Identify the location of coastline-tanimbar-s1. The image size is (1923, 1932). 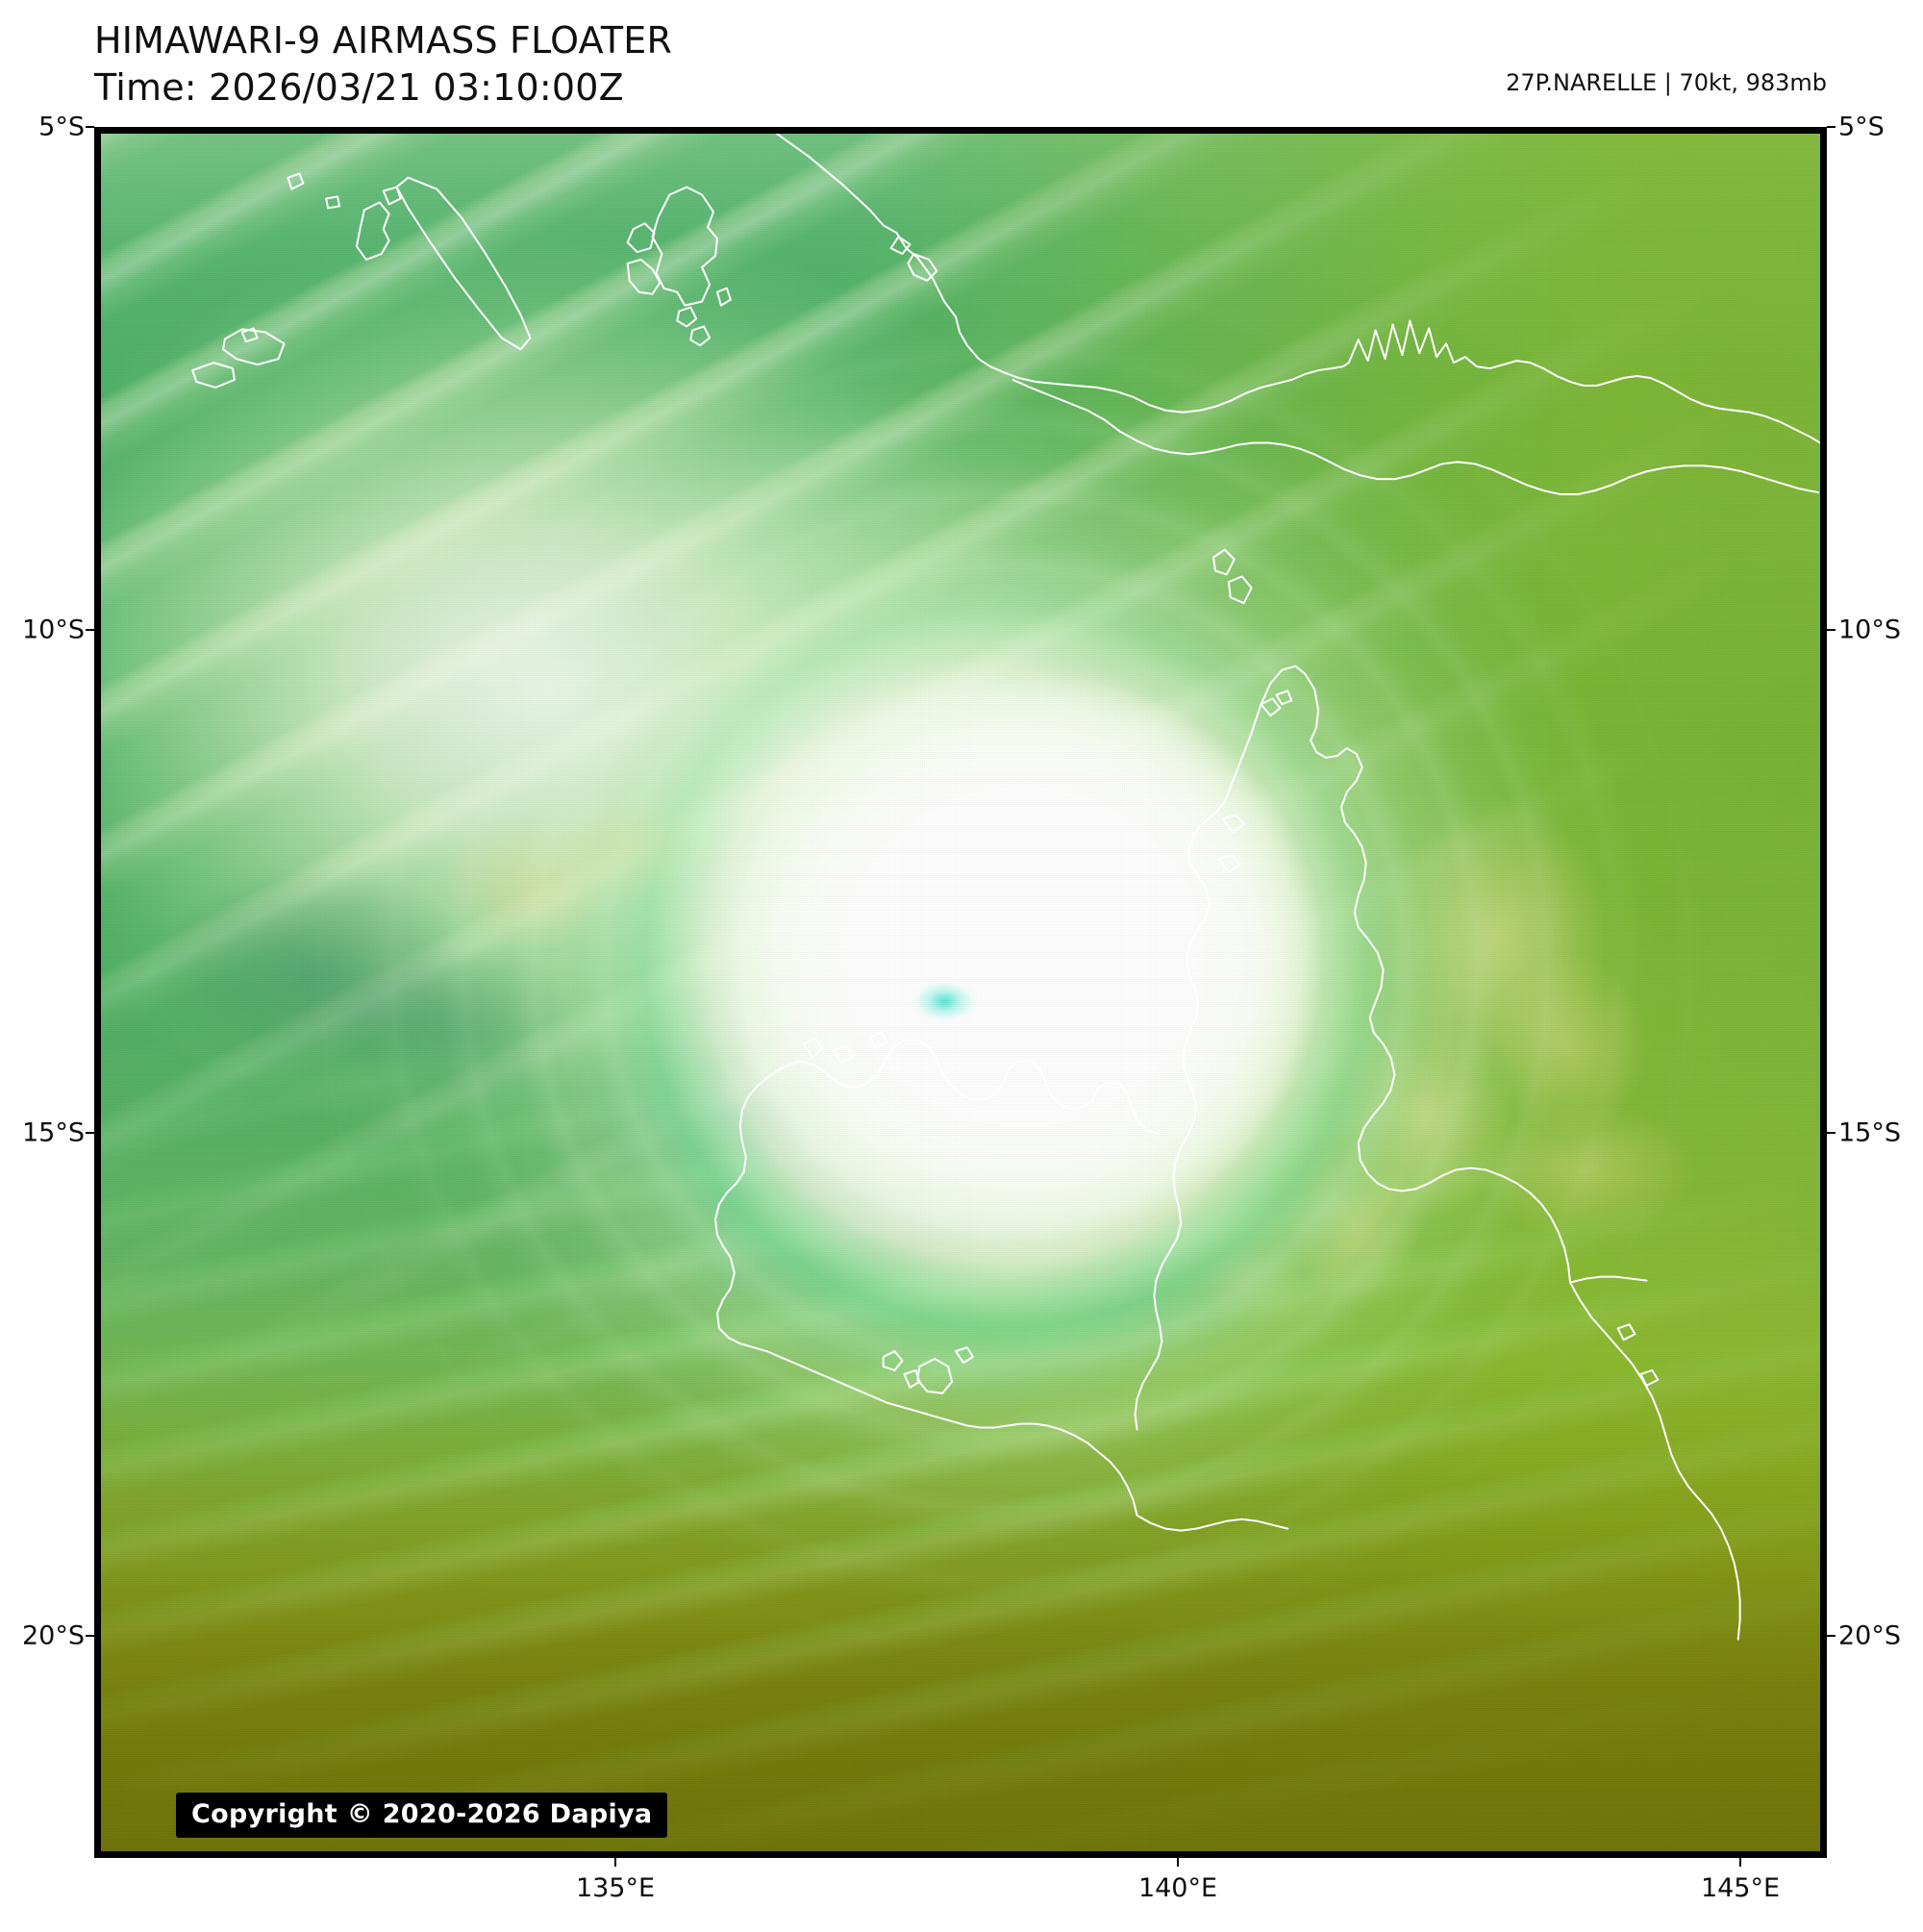
(686, 317).